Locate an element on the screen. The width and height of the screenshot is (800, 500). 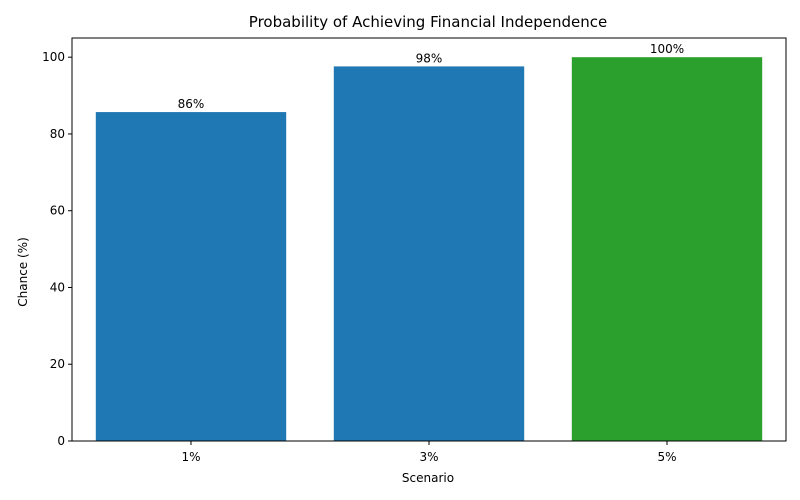
y-tick-label: 20 is located at coordinates (57, 364).